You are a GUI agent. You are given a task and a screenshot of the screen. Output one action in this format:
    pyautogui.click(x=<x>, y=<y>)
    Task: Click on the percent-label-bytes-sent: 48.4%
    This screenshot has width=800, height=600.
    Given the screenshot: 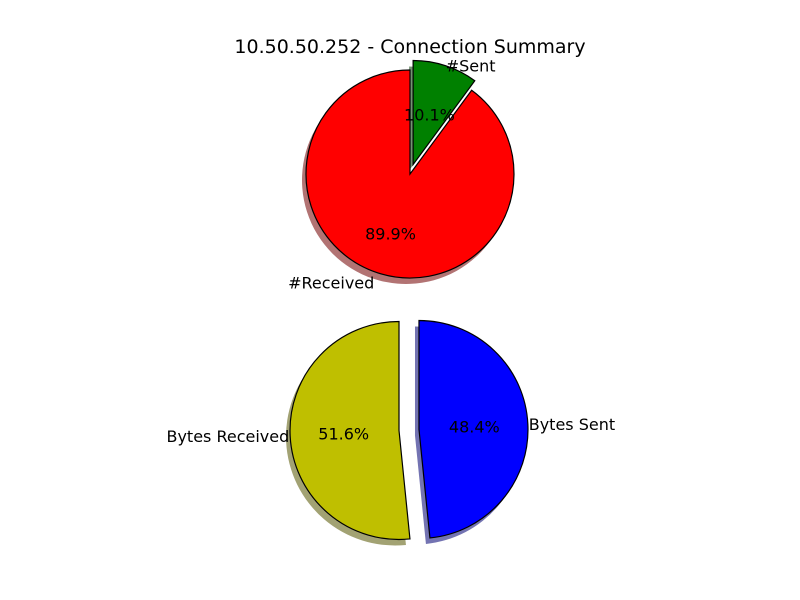 What is the action you would take?
    pyautogui.click(x=474, y=427)
    